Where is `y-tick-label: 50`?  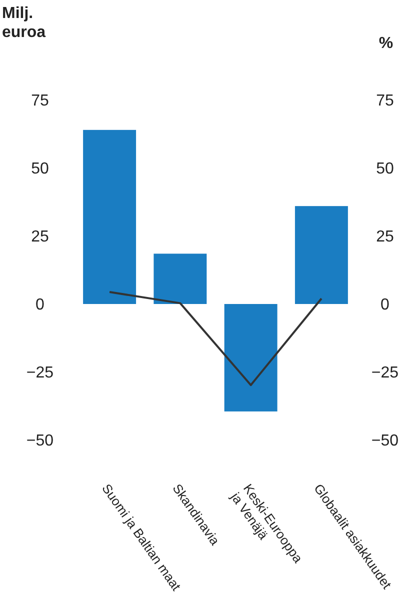
y-tick-label: 50 is located at coordinates (40, 169).